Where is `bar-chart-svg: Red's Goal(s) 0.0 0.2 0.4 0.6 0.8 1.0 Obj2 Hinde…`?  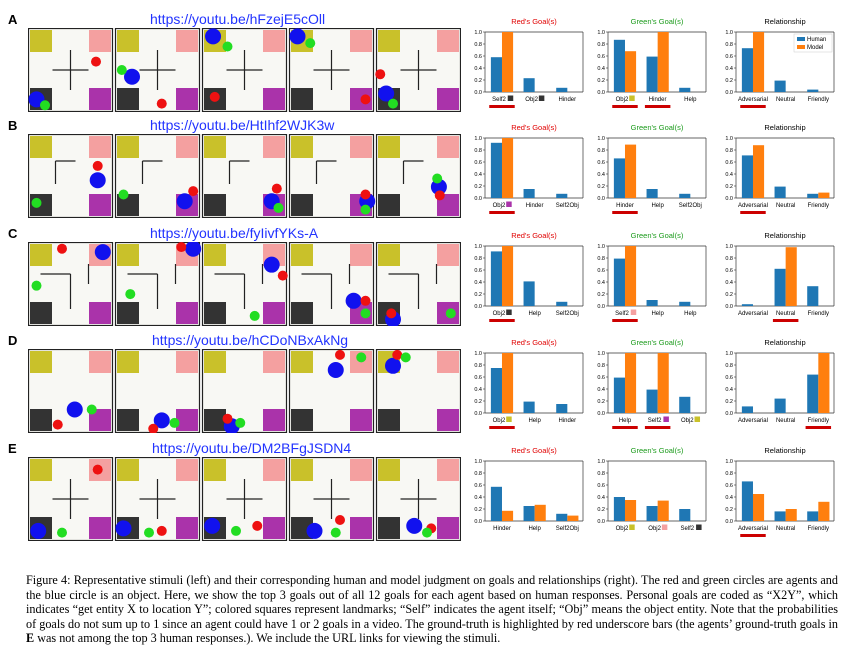
bar-chart-svg: Red's Goal(s) 0.0 0.2 0.4 0.6 0.8 1.0 Obj2 Hinde… is located at coordinates (529, 168).